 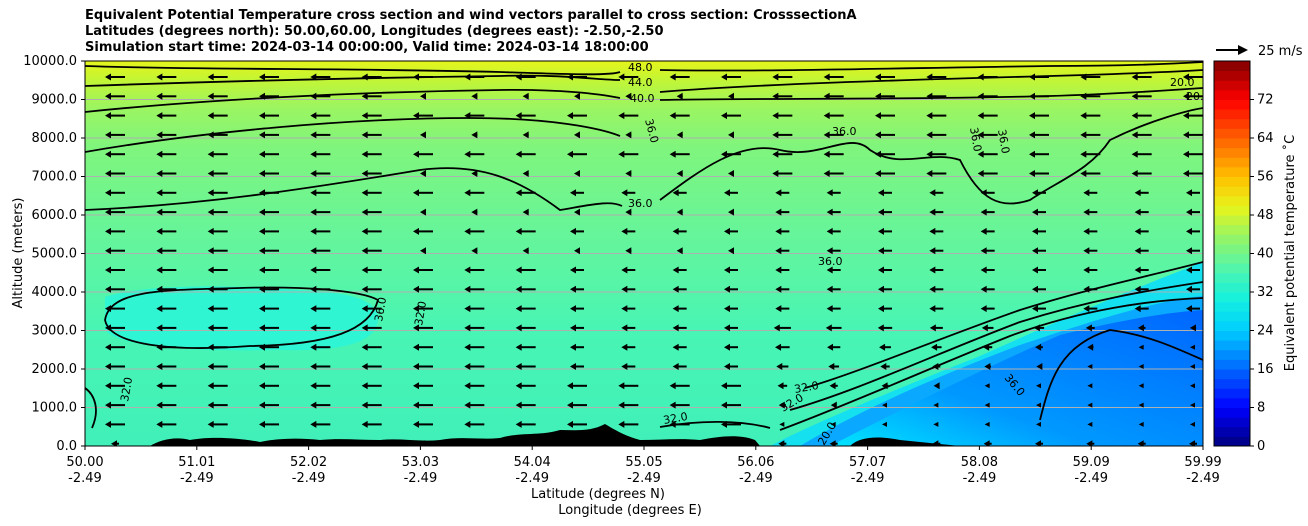 What do you see at coordinates (644, 435) in the screenshot?
I see `terrain` at bounding box center [644, 435].